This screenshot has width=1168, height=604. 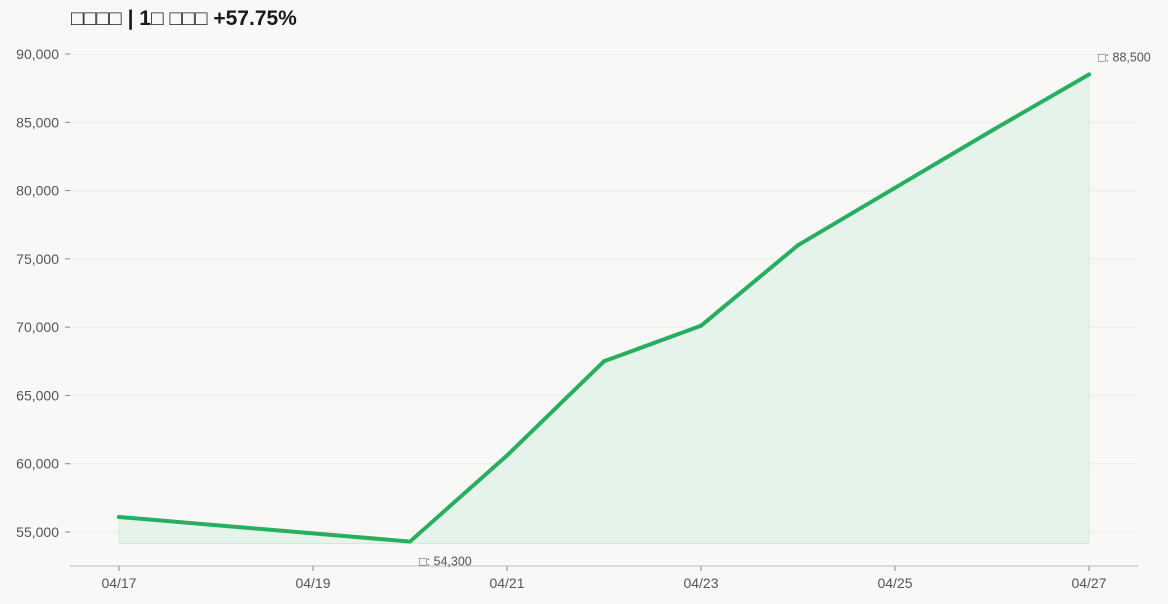 I want to click on y-tick: 90,000, so click(x=37, y=54).